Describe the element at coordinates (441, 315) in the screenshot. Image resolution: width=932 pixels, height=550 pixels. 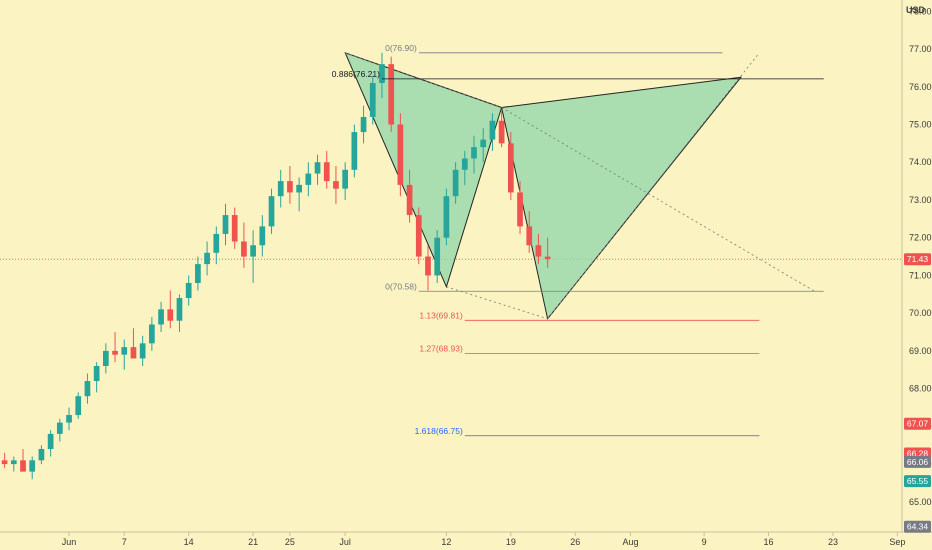
I see `fib-label: 1.13(69.81)` at that location.